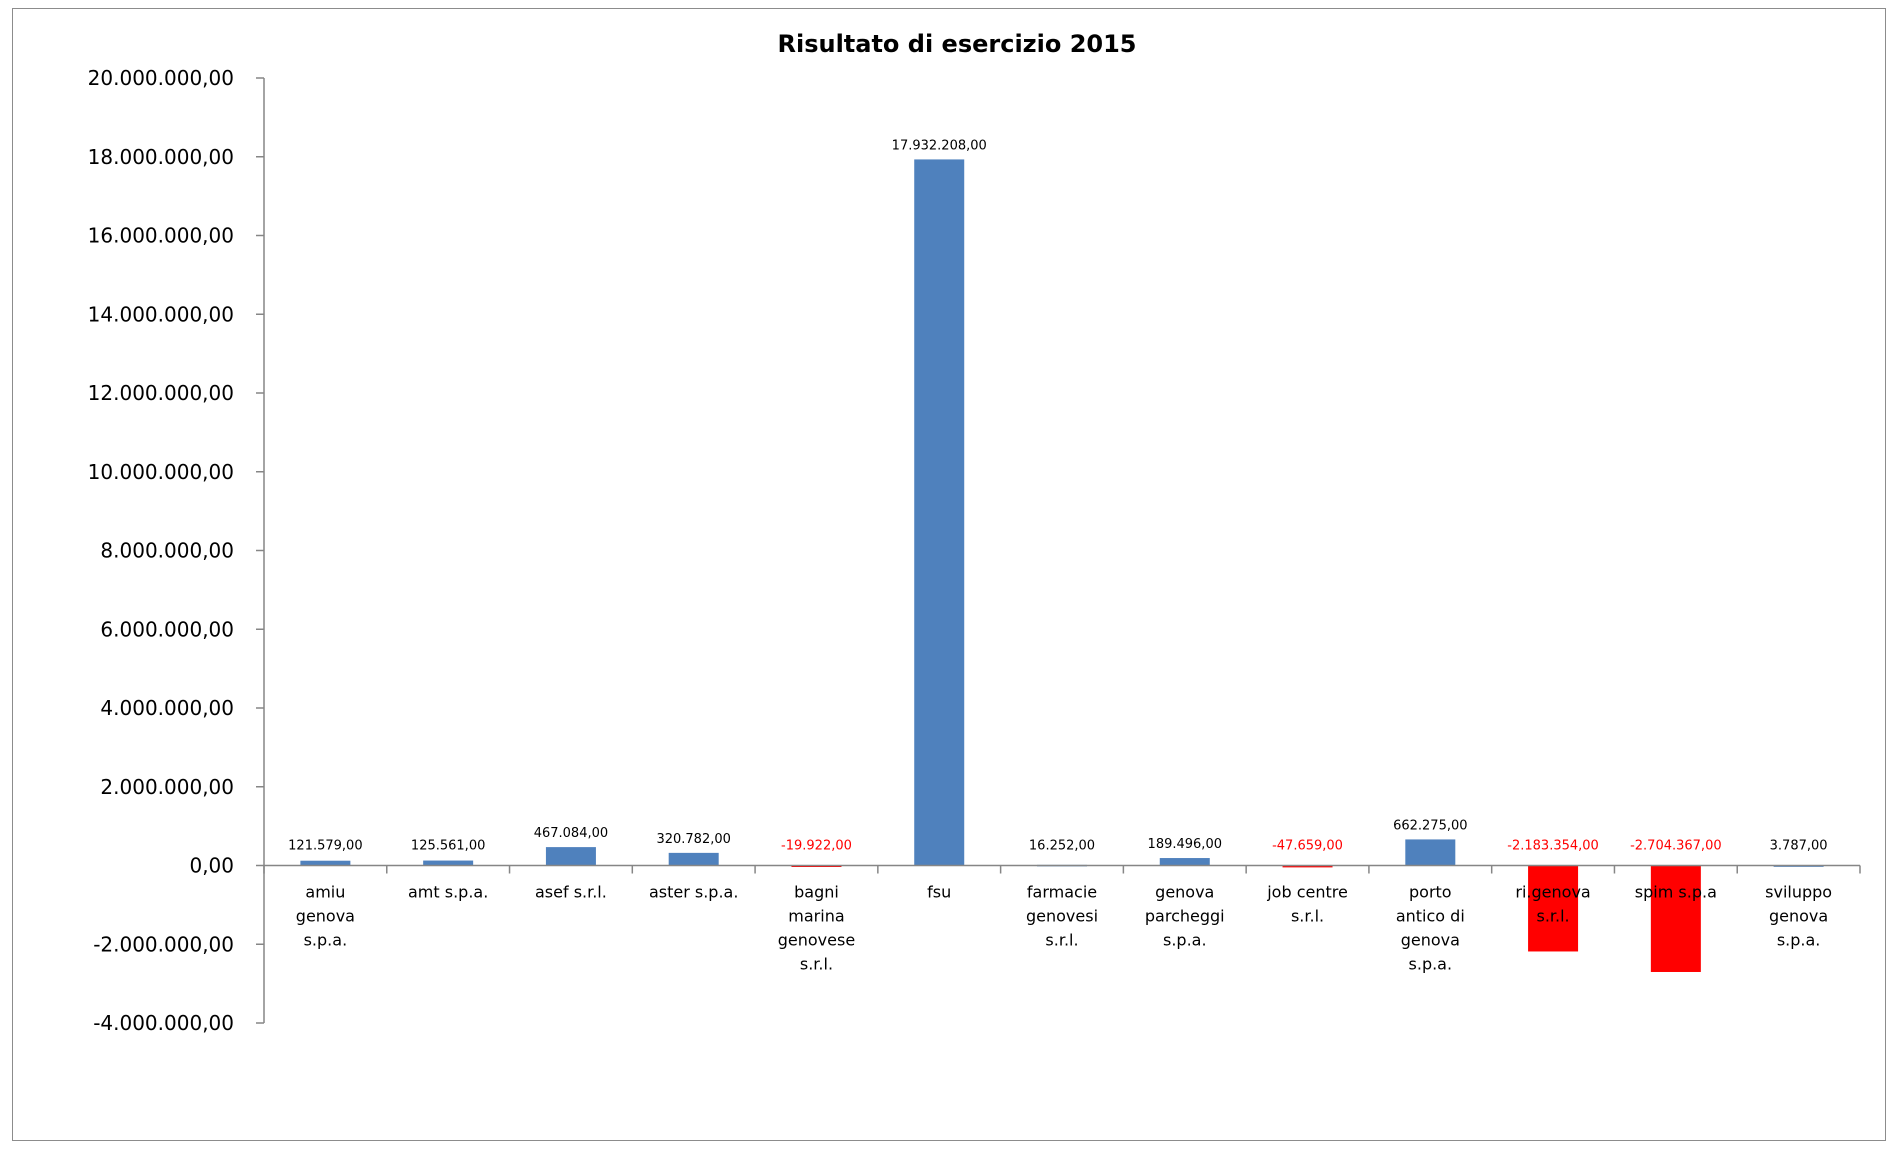  Describe the element at coordinates (1307, 892) in the screenshot. I see `category-label-line: job centre` at that location.